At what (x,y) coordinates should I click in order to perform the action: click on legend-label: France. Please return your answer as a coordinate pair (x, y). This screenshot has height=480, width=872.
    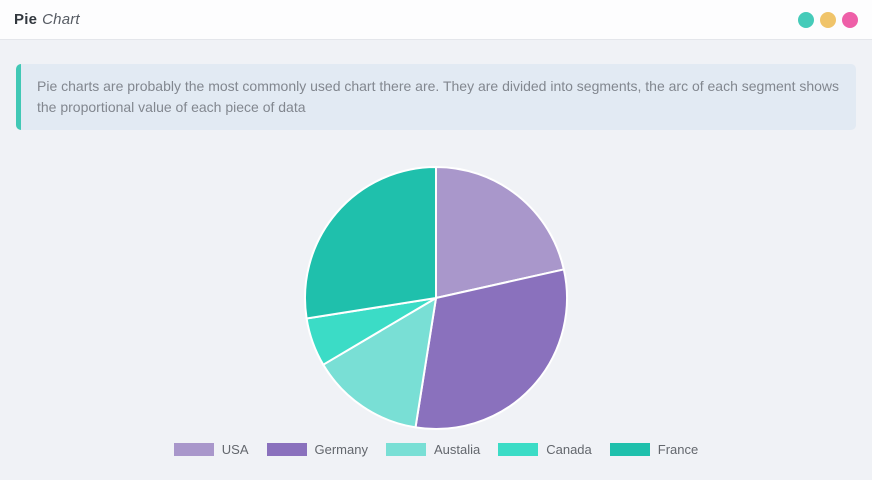
    Looking at the image, I should click on (678, 449).